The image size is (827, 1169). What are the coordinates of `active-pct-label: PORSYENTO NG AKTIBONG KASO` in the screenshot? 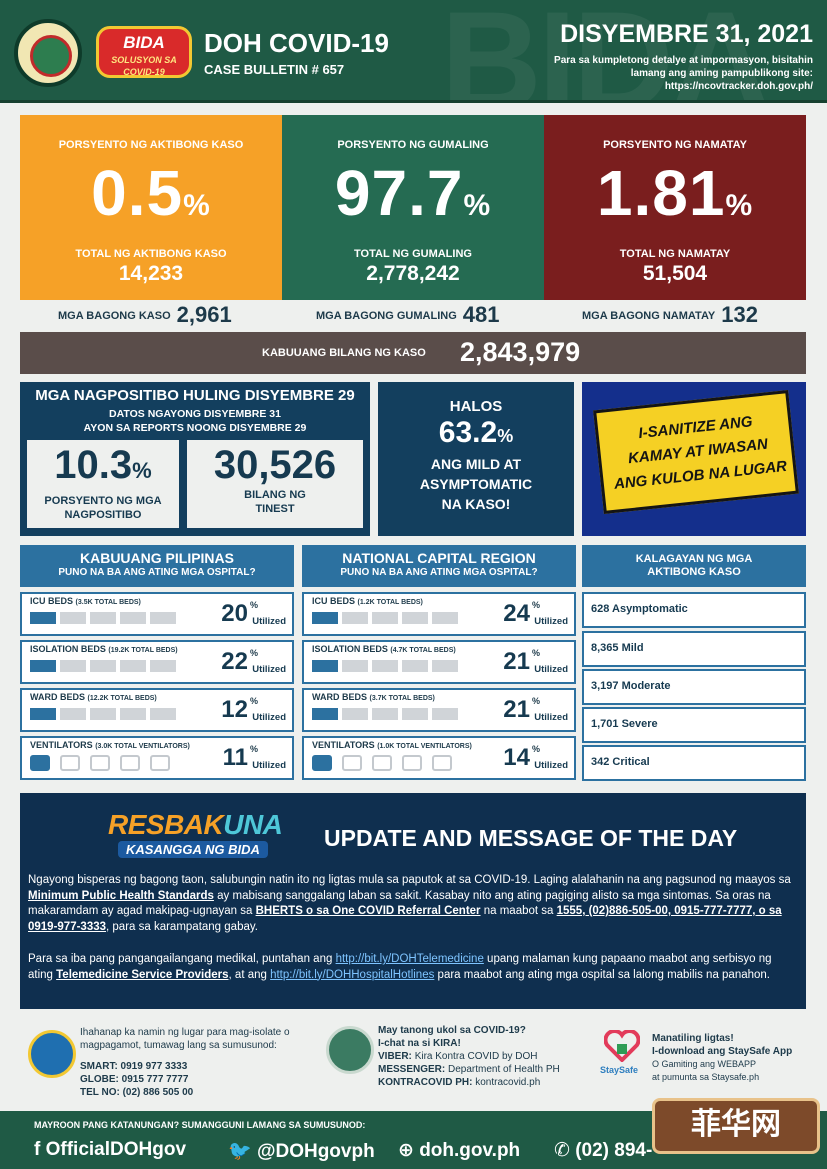 It's located at (151, 145).